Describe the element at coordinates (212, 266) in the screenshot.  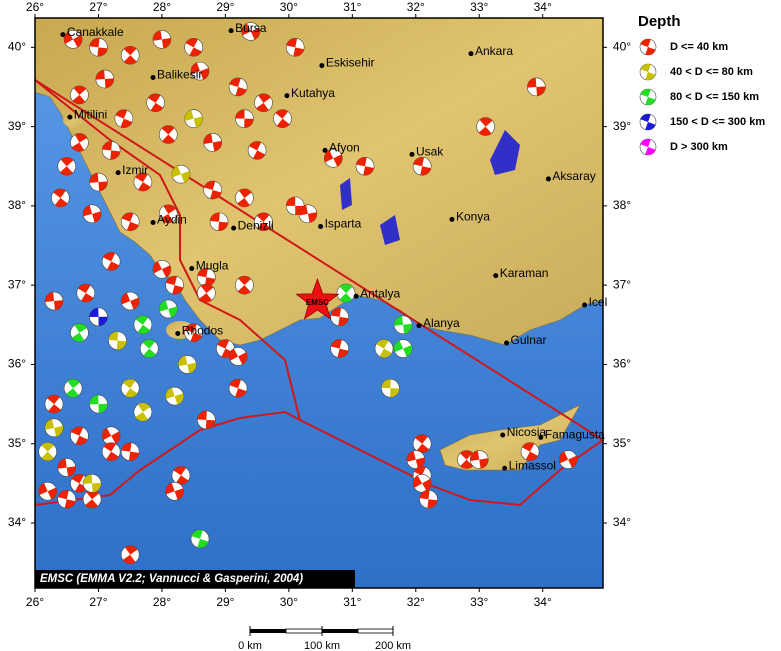
I see `city-label: Mugla` at that location.